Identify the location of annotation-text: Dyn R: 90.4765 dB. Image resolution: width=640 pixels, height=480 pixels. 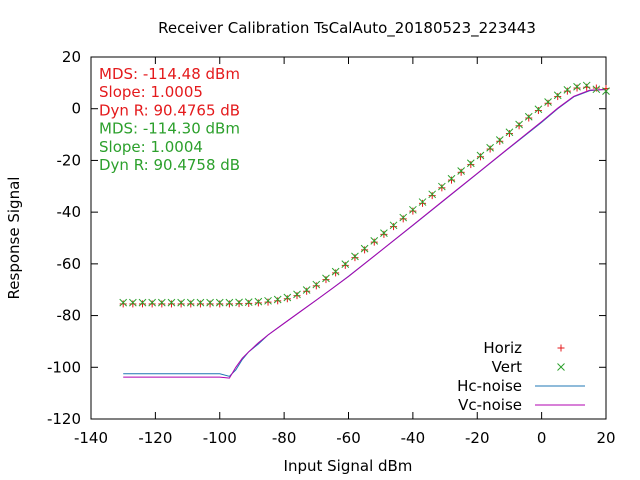
(169, 110).